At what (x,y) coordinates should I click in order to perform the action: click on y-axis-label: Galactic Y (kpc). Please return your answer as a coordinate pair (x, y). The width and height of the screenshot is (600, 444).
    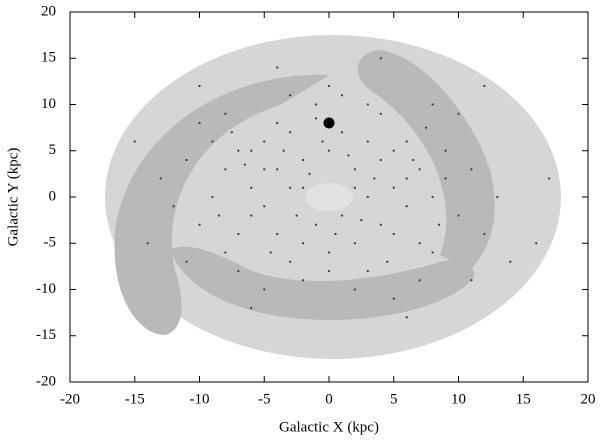
    Looking at the image, I should click on (13, 197).